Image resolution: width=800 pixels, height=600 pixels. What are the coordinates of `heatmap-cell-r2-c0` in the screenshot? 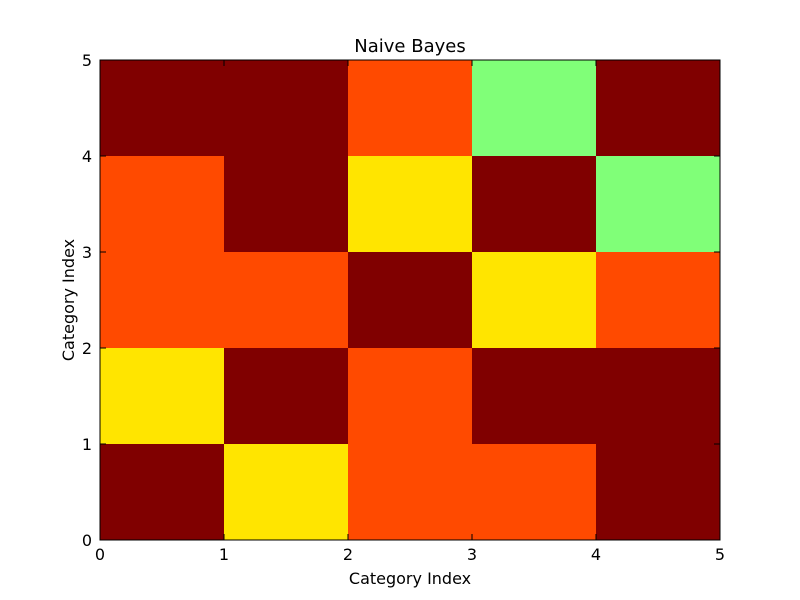 It's located at (162, 300).